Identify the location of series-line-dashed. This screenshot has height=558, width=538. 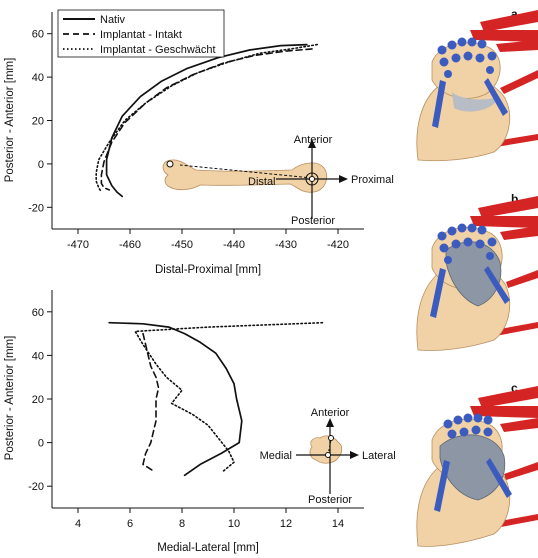
(151, 402).